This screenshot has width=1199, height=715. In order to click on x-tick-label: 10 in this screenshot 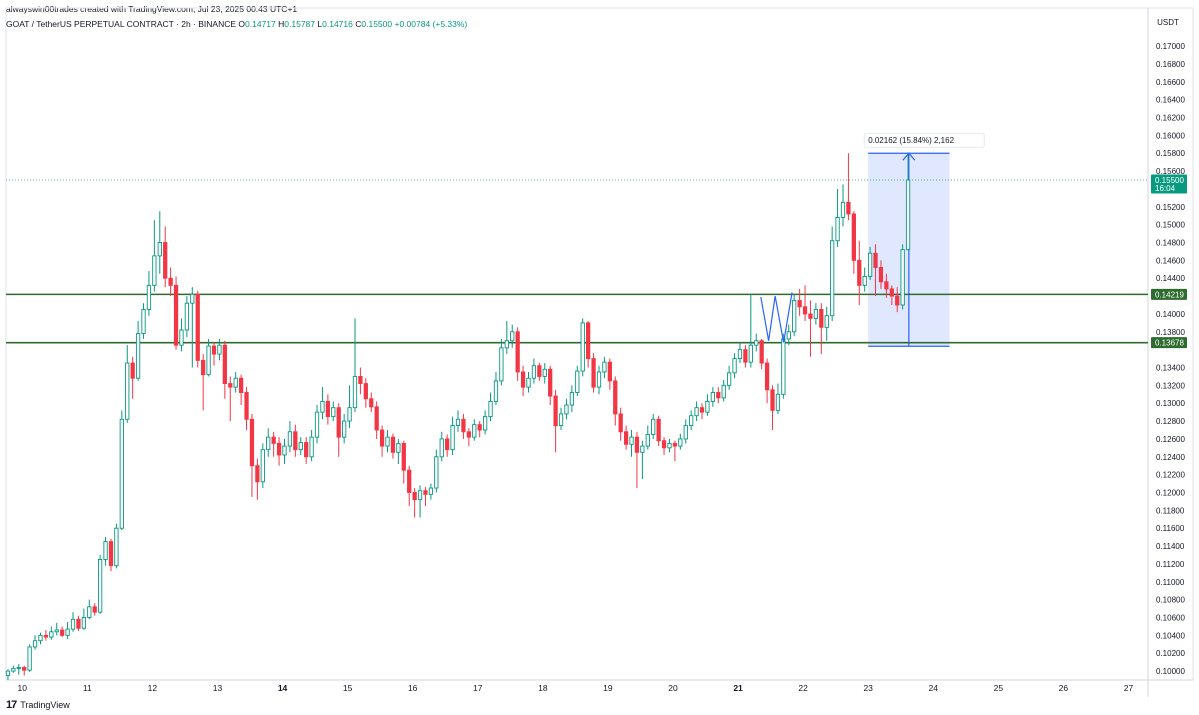, I will do `click(23, 688)`.